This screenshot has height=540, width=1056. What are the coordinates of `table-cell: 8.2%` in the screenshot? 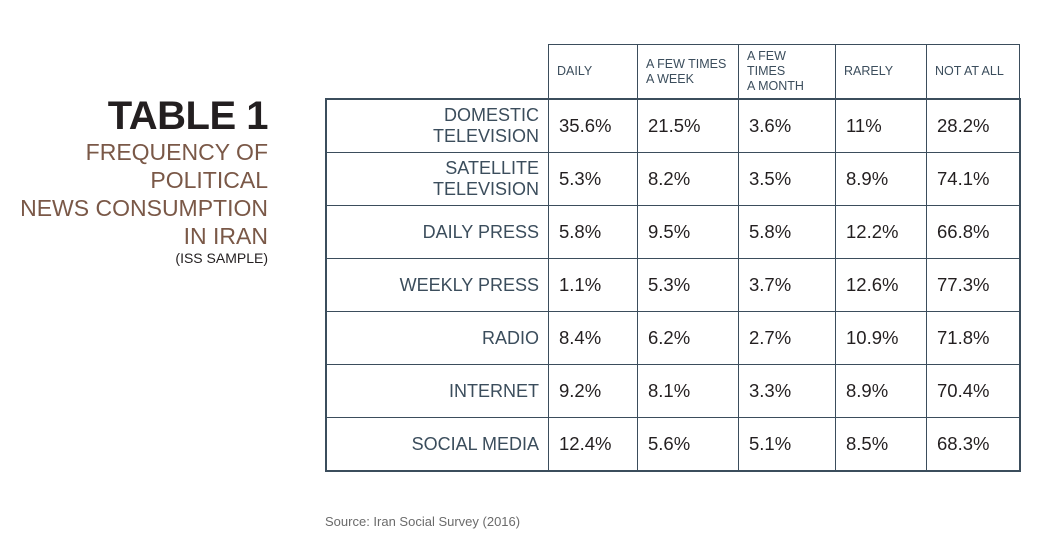 It's located at (688, 179).